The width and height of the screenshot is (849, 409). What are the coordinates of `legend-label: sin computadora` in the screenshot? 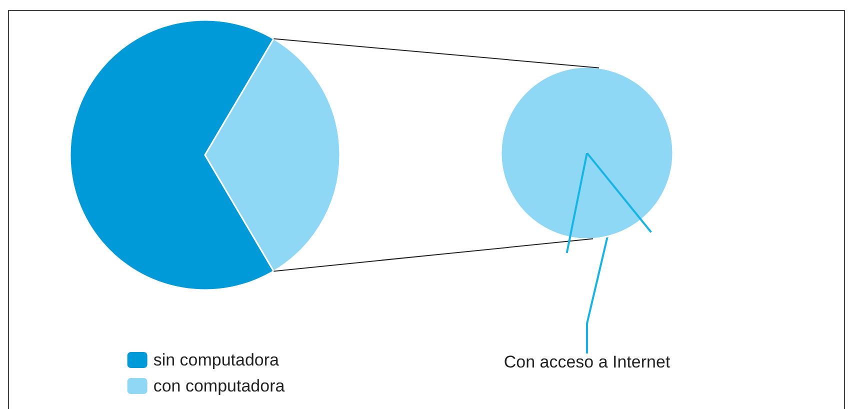 It's located at (216, 360).